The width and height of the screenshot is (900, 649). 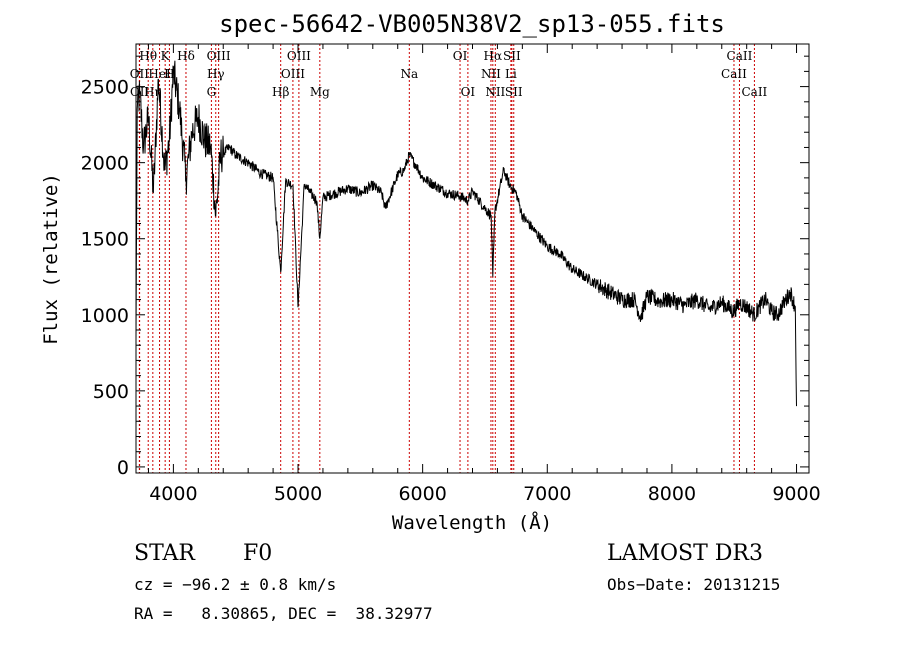 I want to click on y-tick-label: 1500, so click(x=105, y=240).